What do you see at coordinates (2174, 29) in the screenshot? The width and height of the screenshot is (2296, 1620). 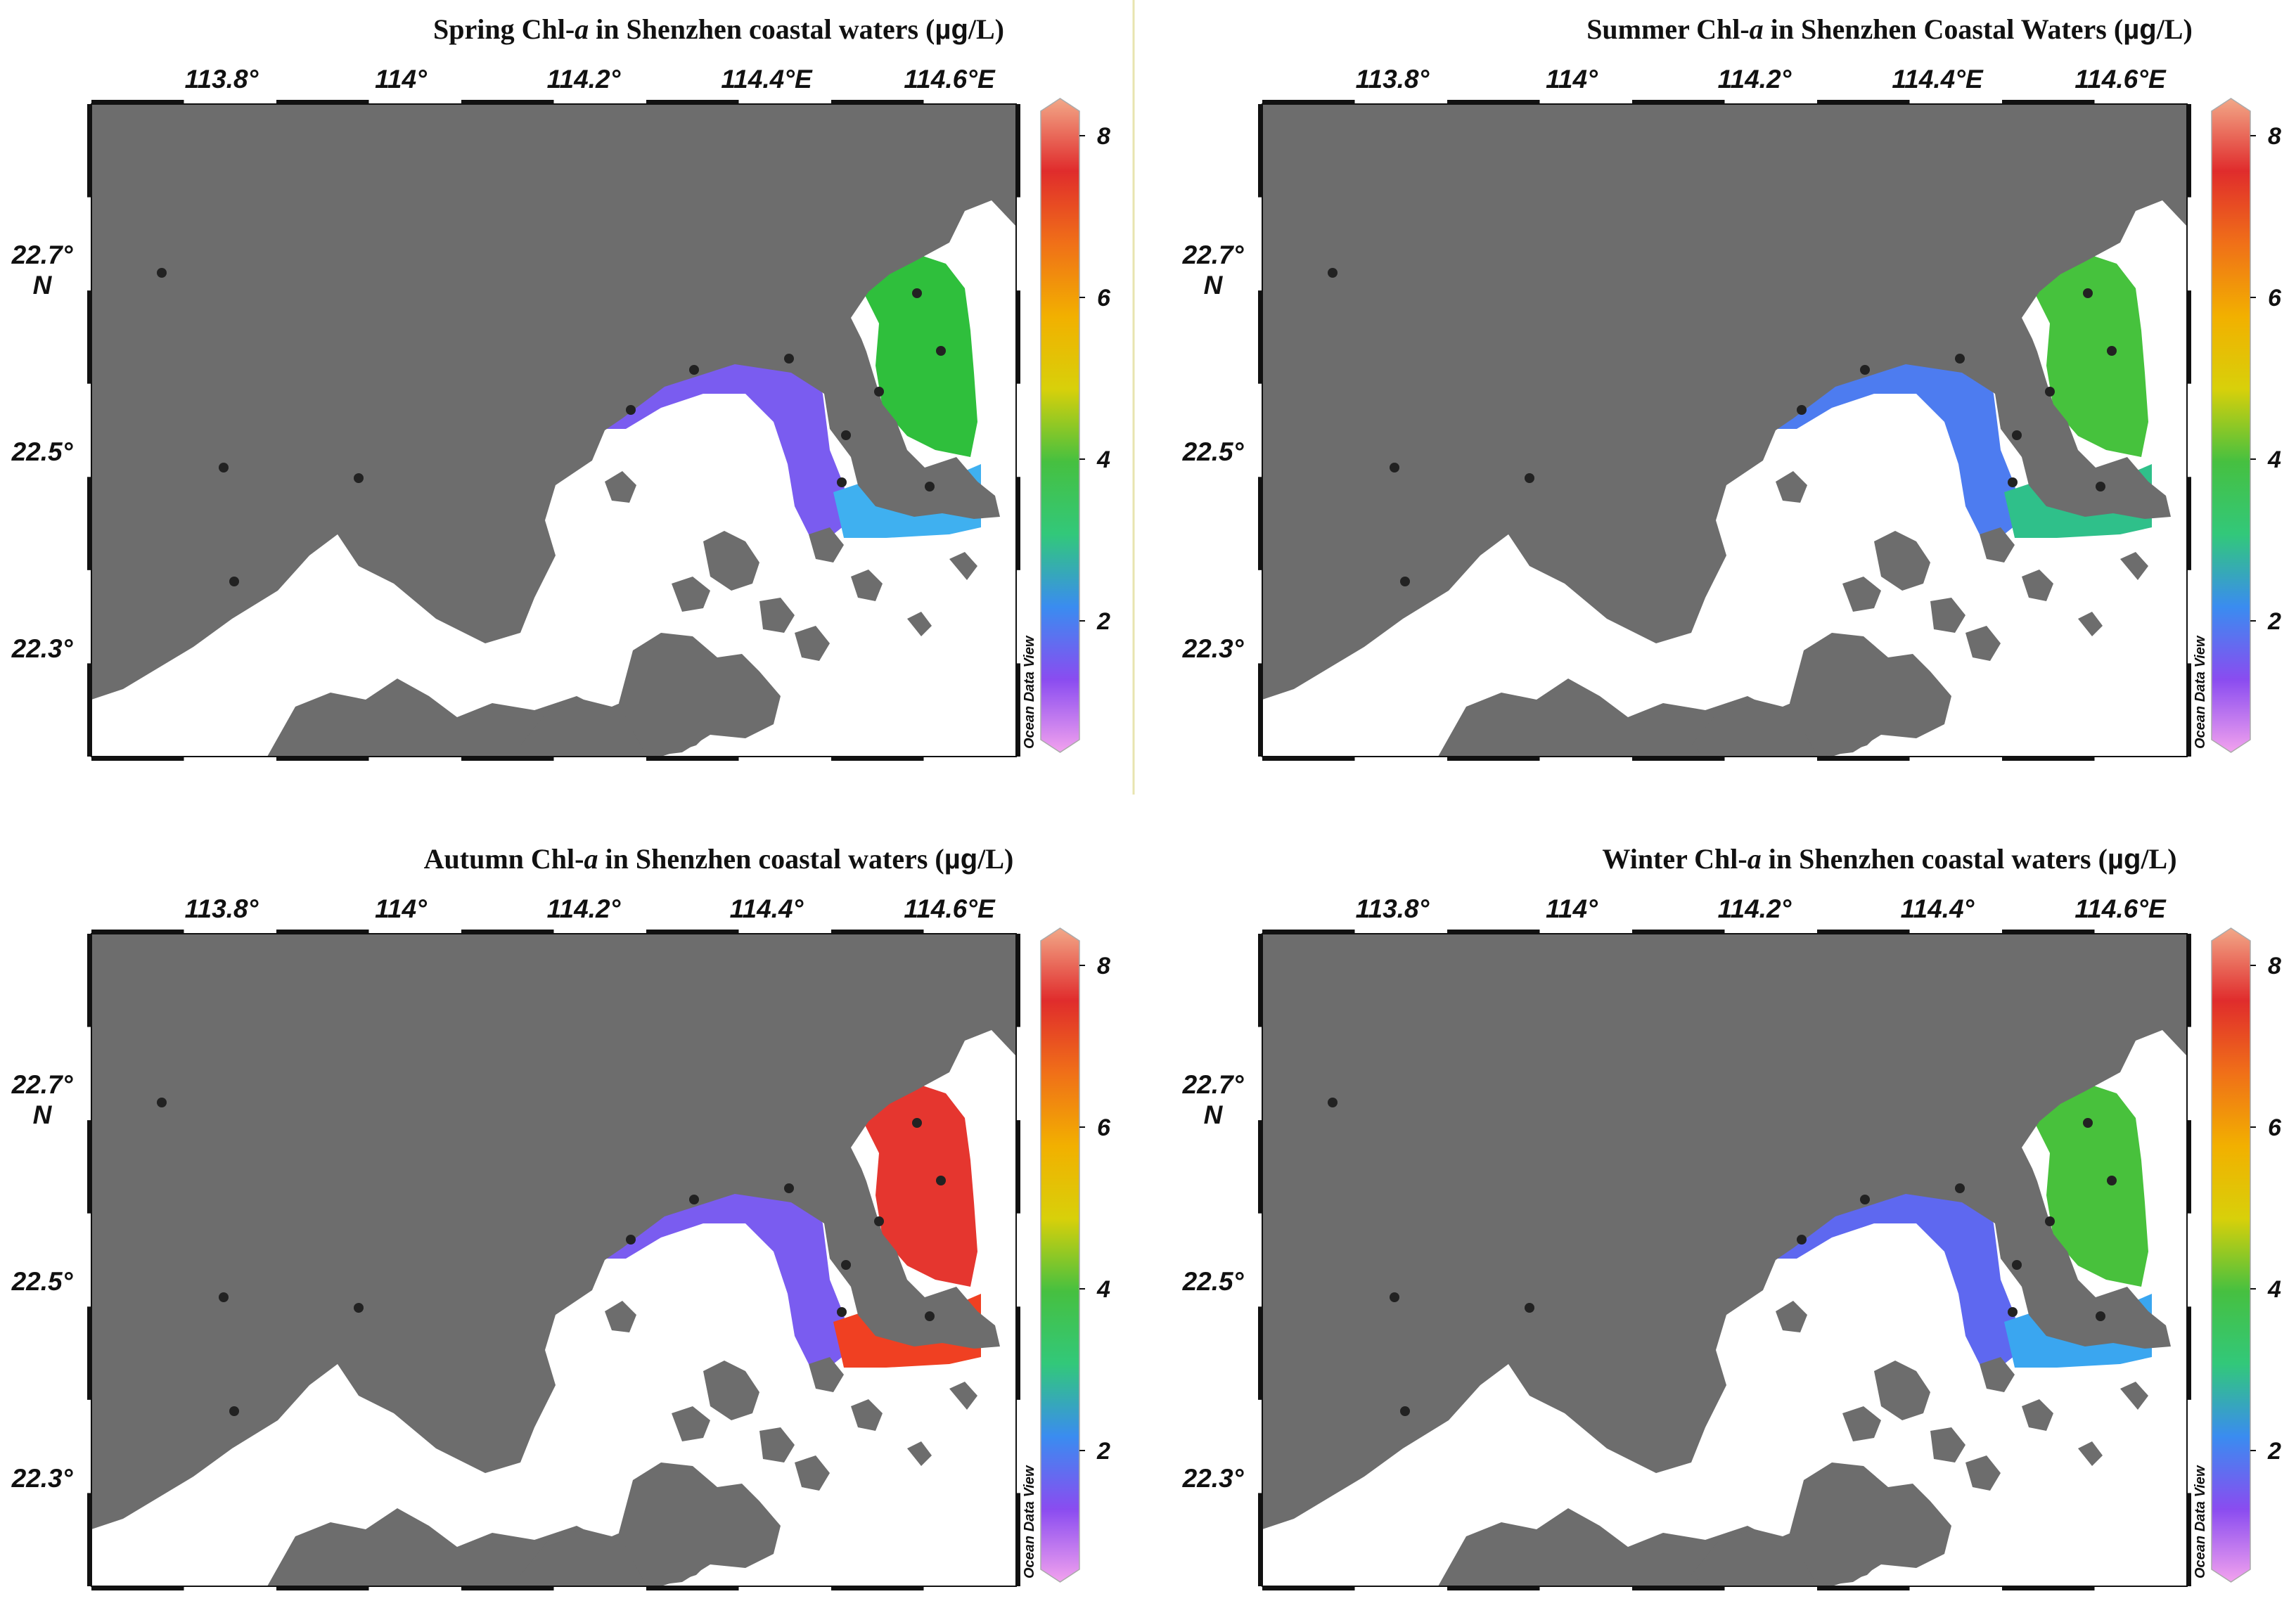 I see `summer-title-title-end: /L)` at bounding box center [2174, 29].